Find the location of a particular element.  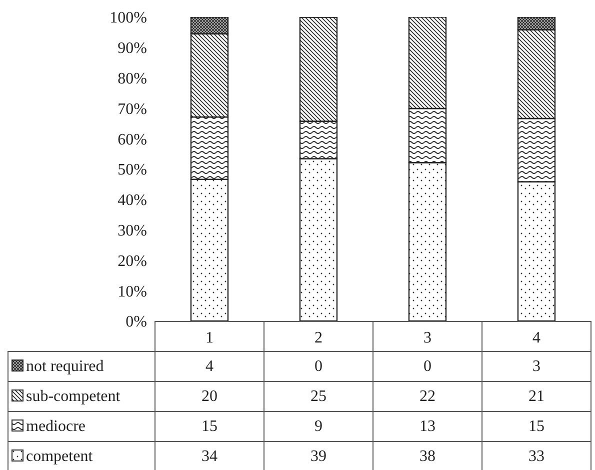

x-tick-label: 1 is located at coordinates (210, 337).